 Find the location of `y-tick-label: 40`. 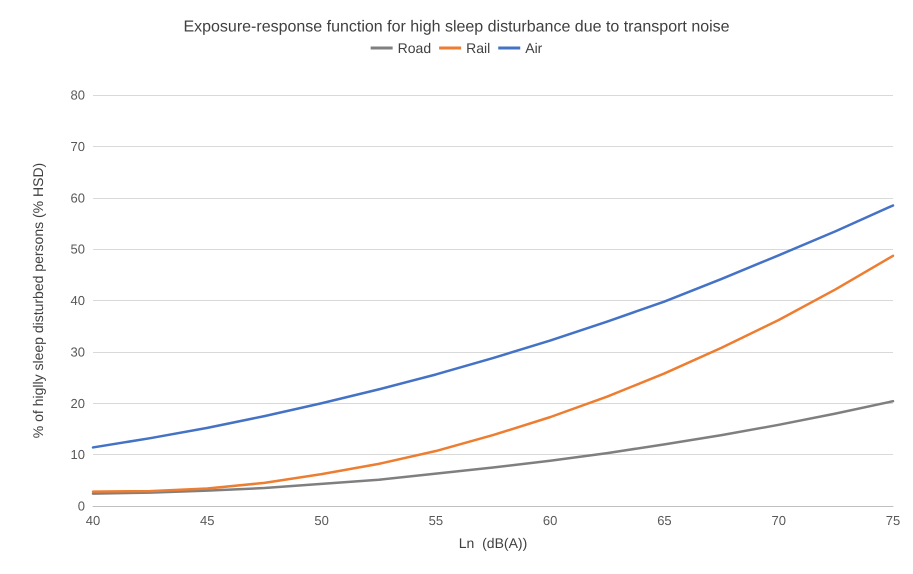

y-tick-label: 40 is located at coordinates (77, 300).